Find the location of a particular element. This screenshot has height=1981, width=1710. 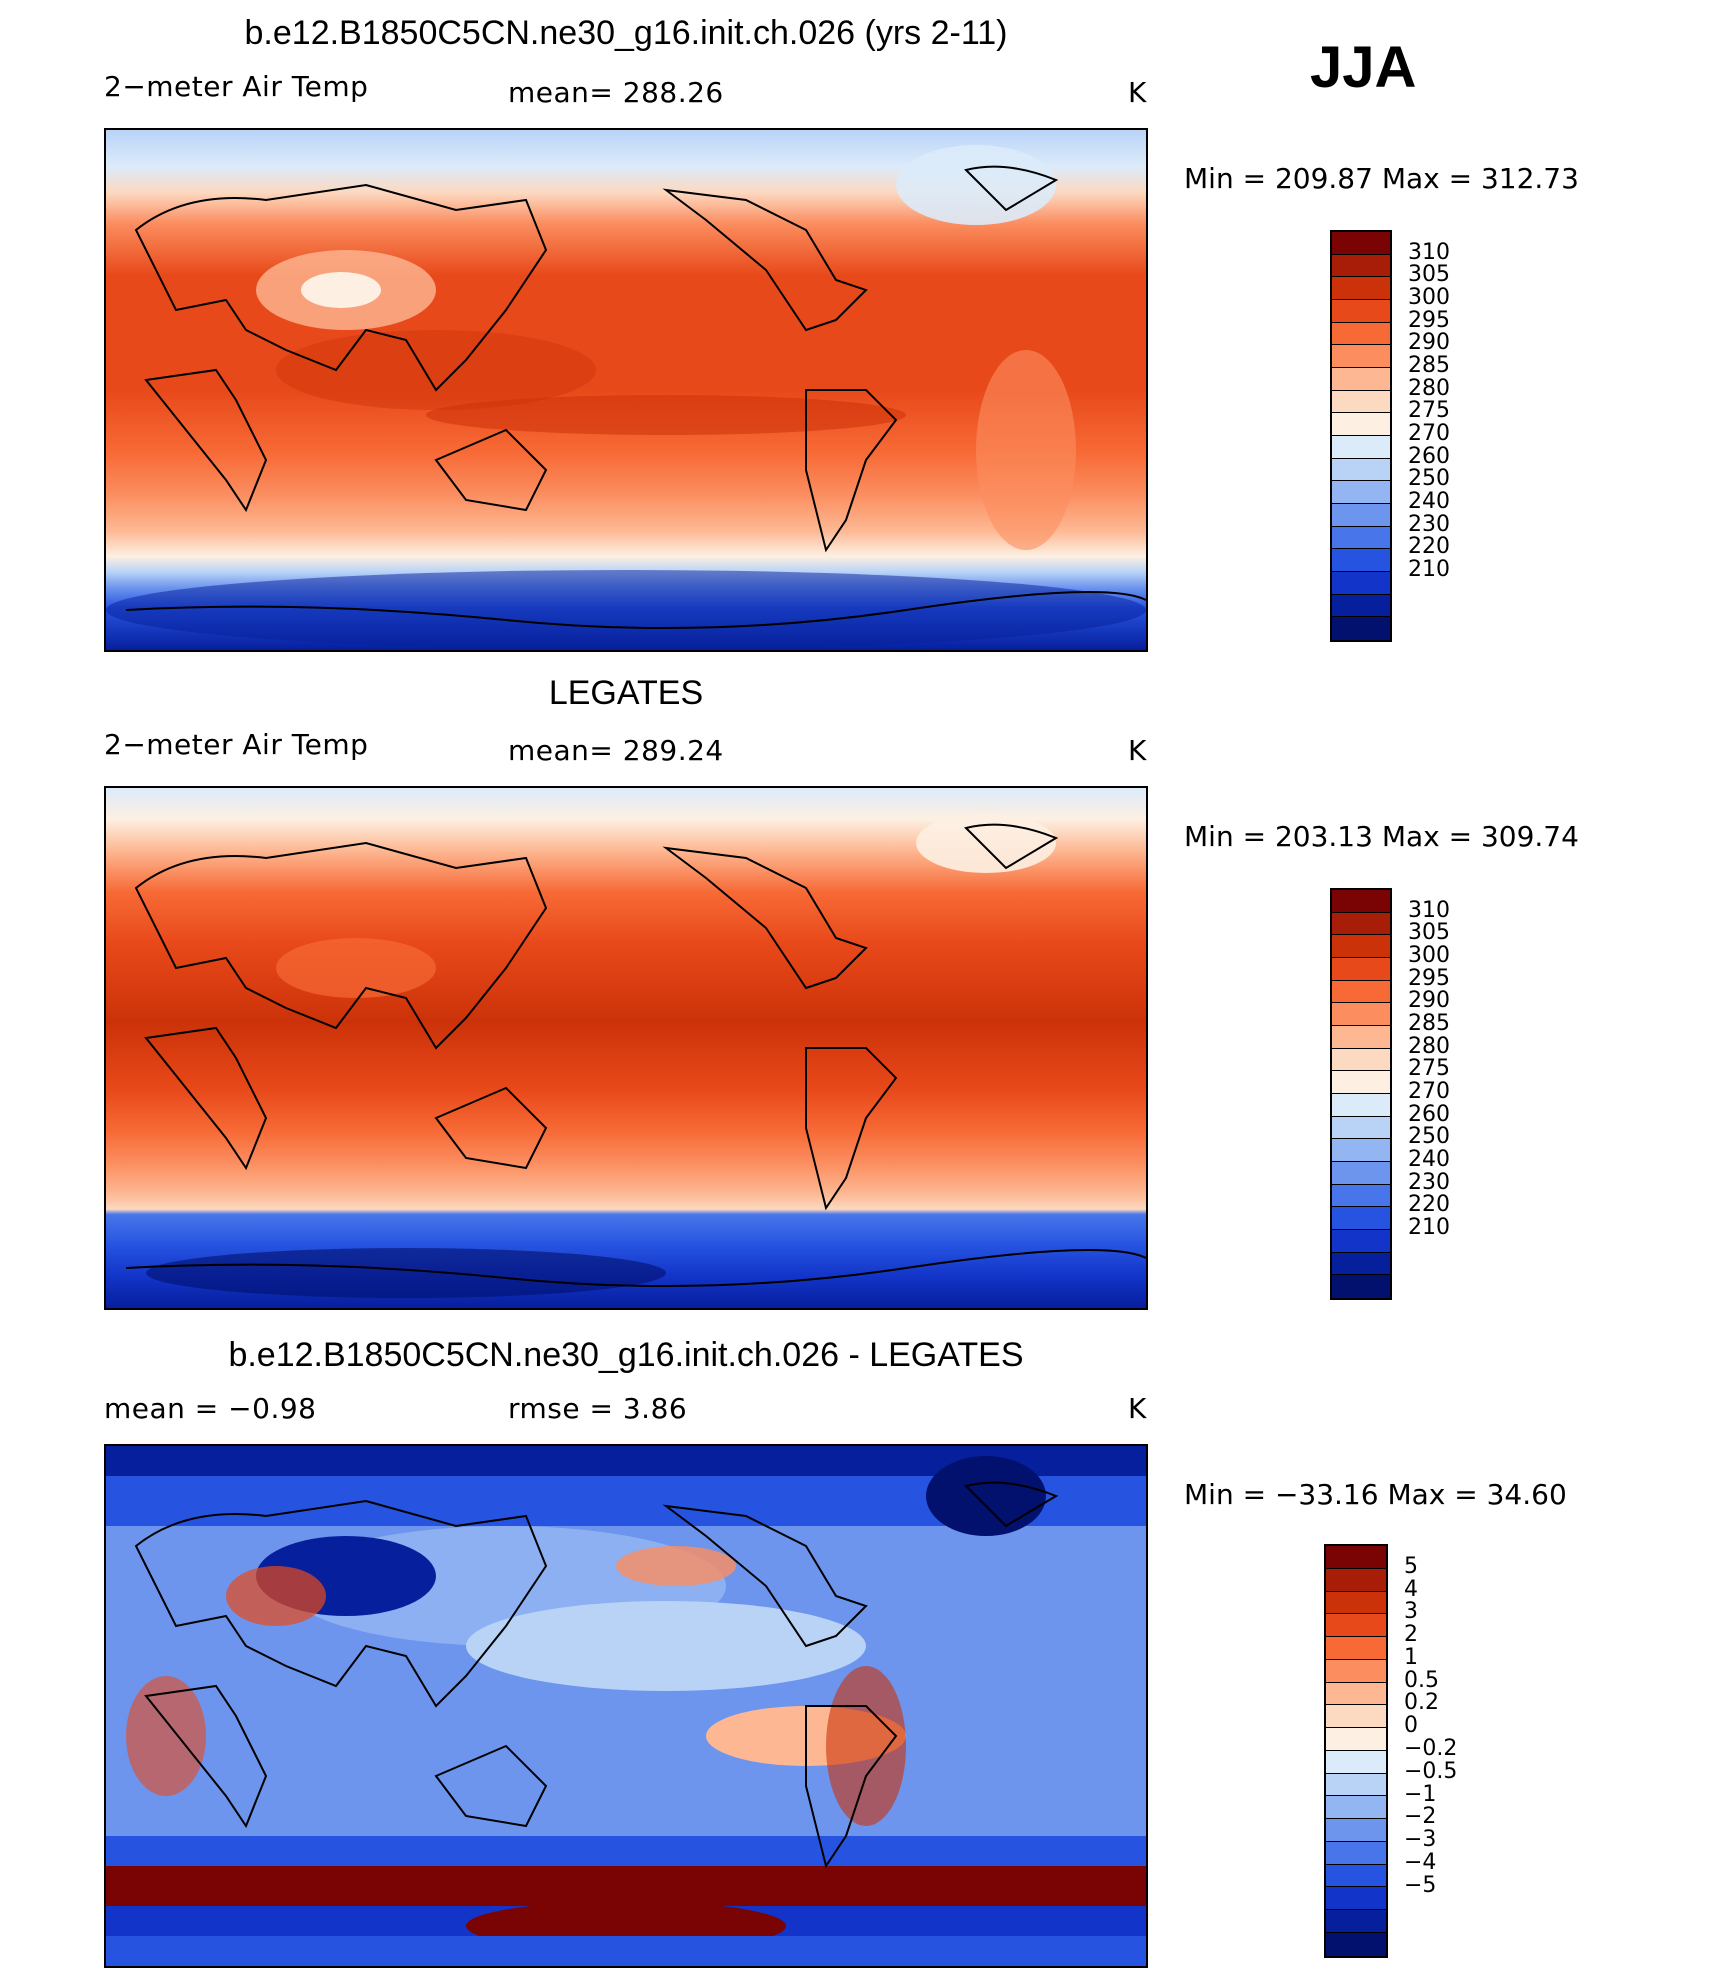

colorbar-tick-label: 4 is located at coordinates (1411, 1589).